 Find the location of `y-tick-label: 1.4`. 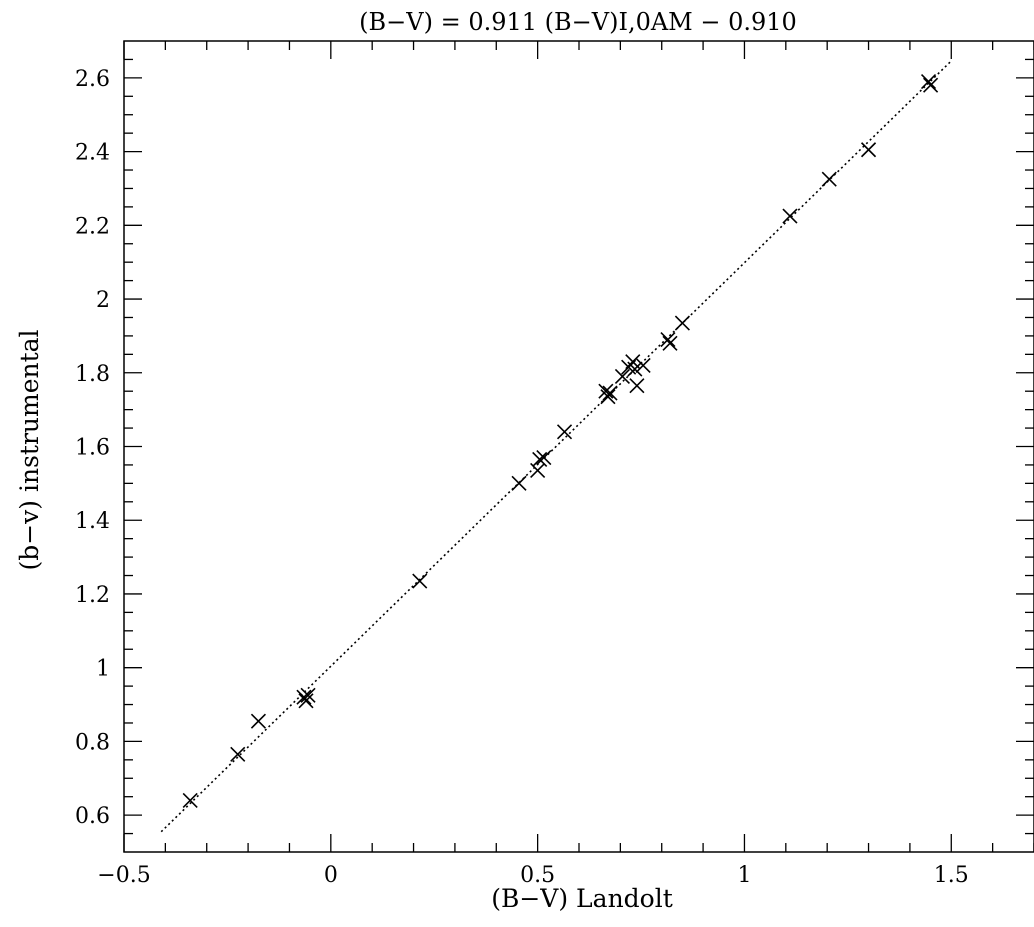

y-tick-label: 1.4 is located at coordinates (92, 521).